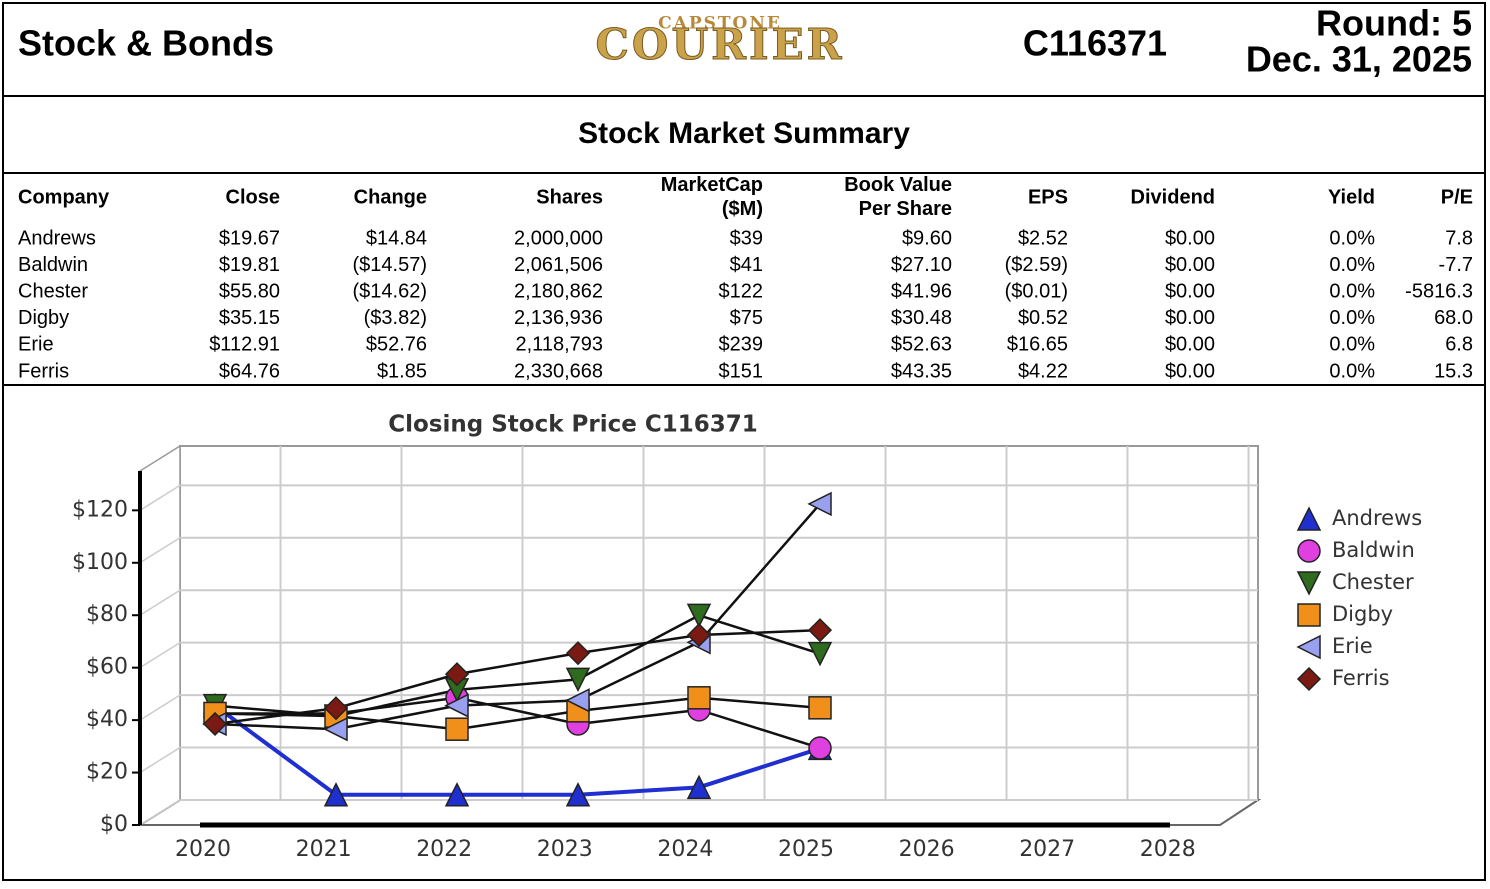  What do you see at coordinates (1173, 197) in the screenshot?
I see `column-header: Dividend` at bounding box center [1173, 197].